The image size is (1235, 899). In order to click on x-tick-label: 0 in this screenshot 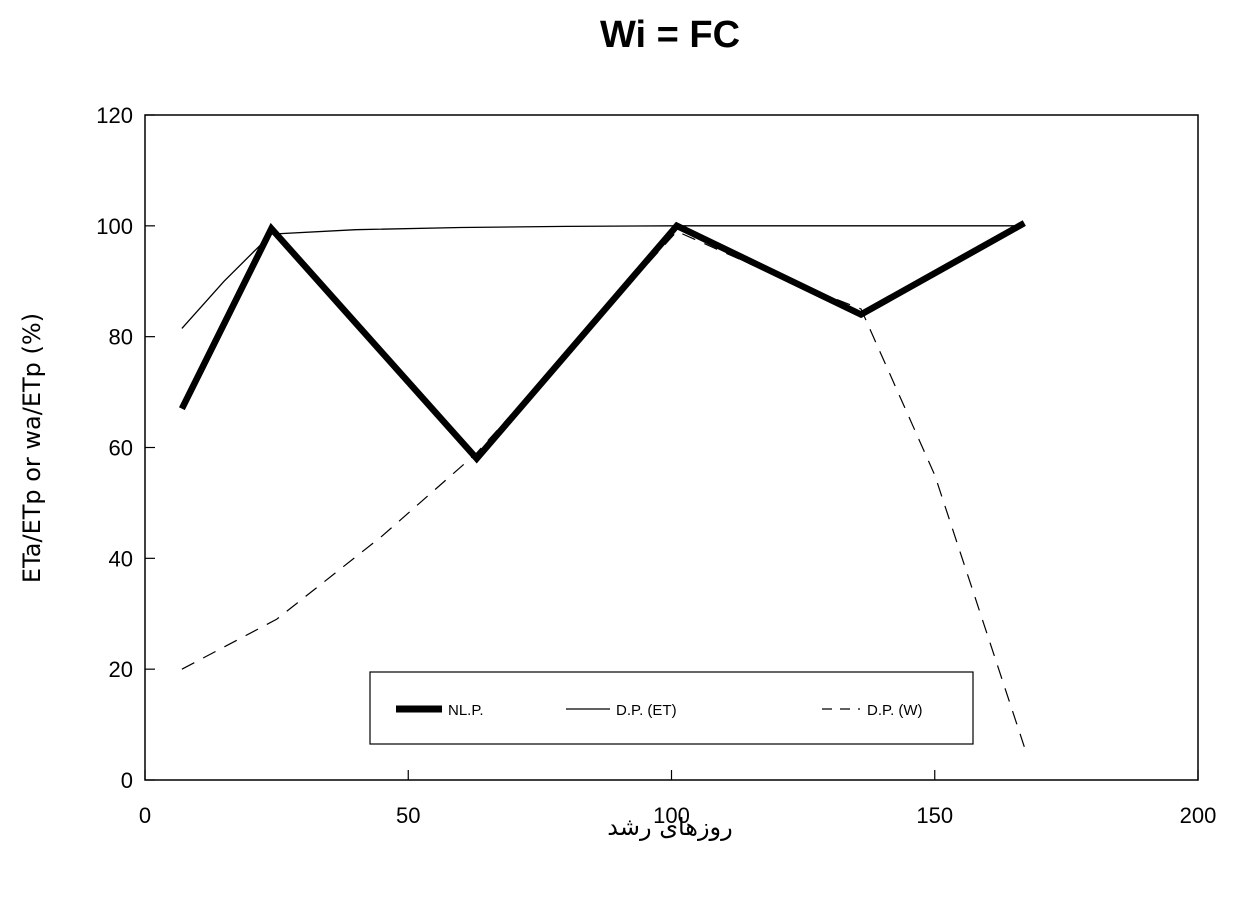, I will do `click(145, 815)`.